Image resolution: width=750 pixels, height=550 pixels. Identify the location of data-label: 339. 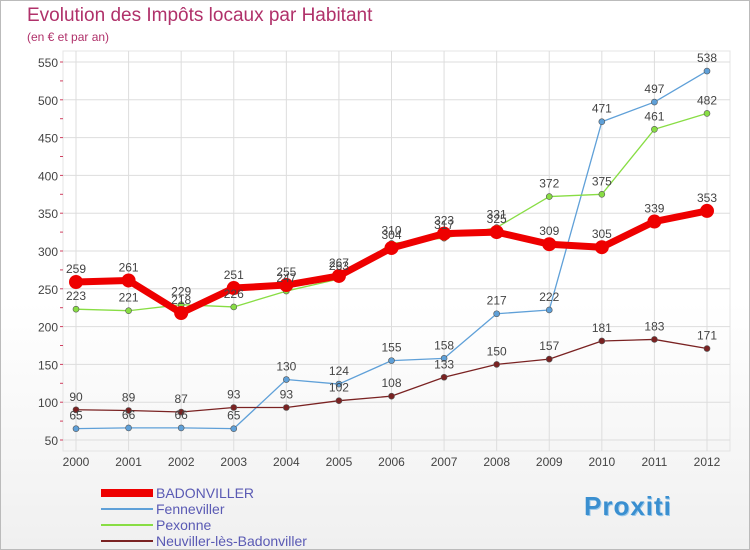
(654, 209).